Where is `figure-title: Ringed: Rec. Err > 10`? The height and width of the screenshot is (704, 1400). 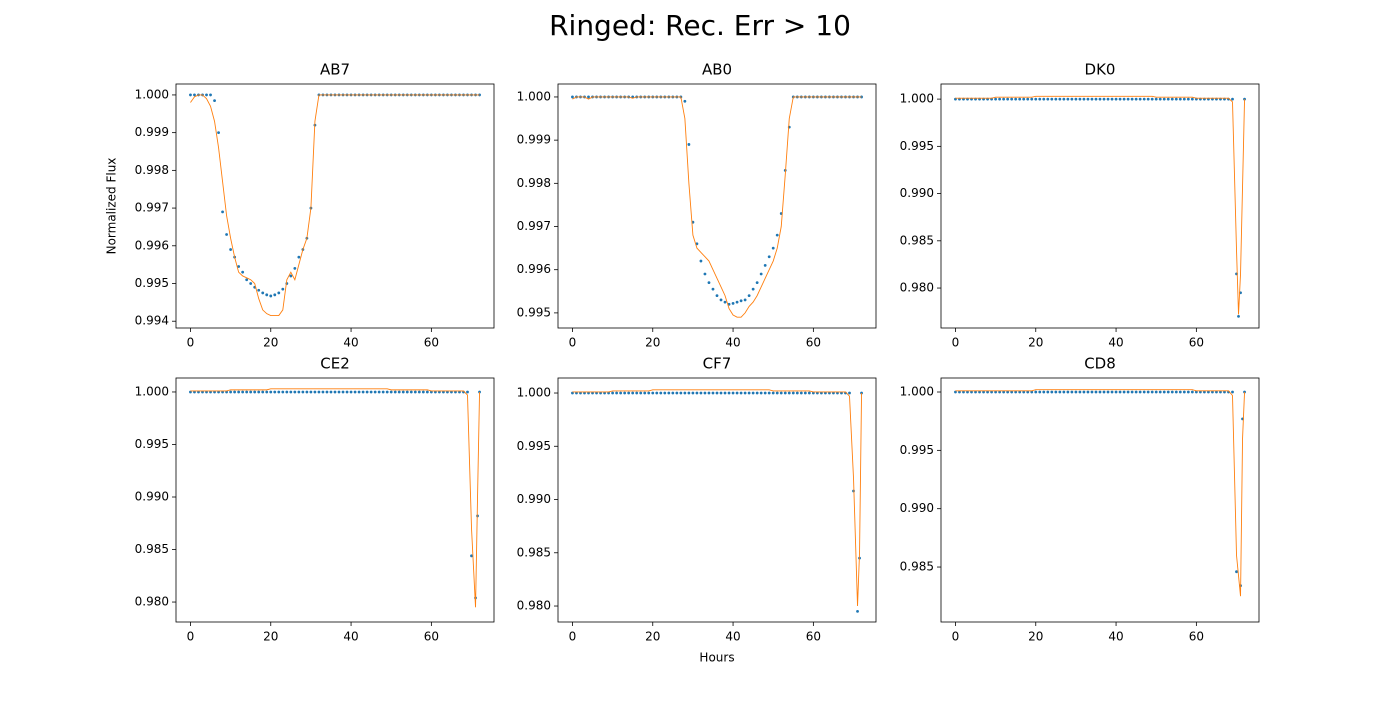
figure-title: Ringed: Rec. Err > 10 is located at coordinates (700, 25).